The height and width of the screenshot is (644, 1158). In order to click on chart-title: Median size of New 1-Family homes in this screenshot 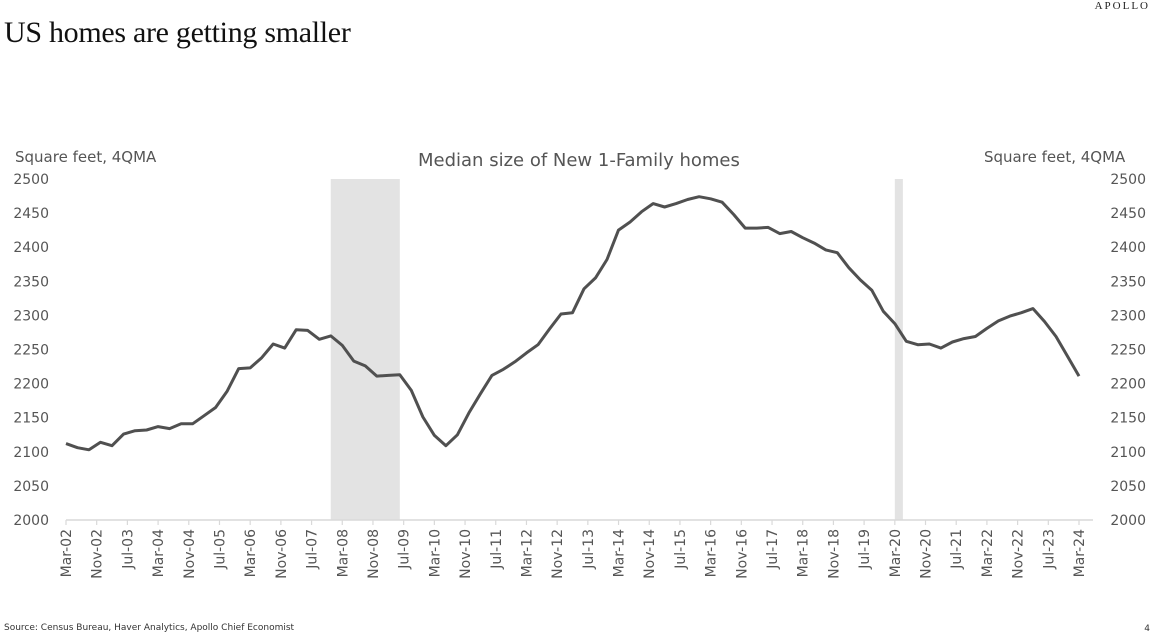, I will do `click(579, 160)`.